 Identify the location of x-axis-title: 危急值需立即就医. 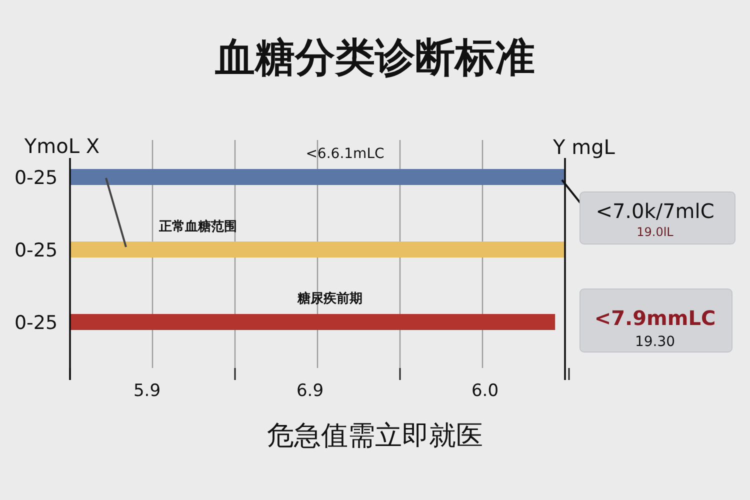
(375, 436).